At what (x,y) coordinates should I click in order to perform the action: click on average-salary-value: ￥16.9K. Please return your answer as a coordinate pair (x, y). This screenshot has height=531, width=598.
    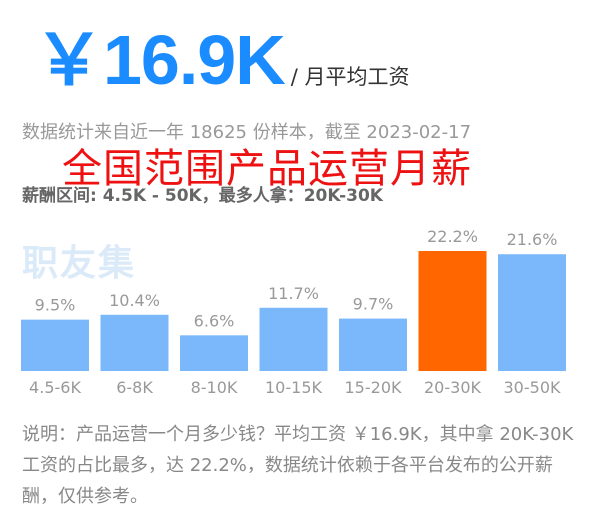
    Looking at the image, I should click on (160, 60).